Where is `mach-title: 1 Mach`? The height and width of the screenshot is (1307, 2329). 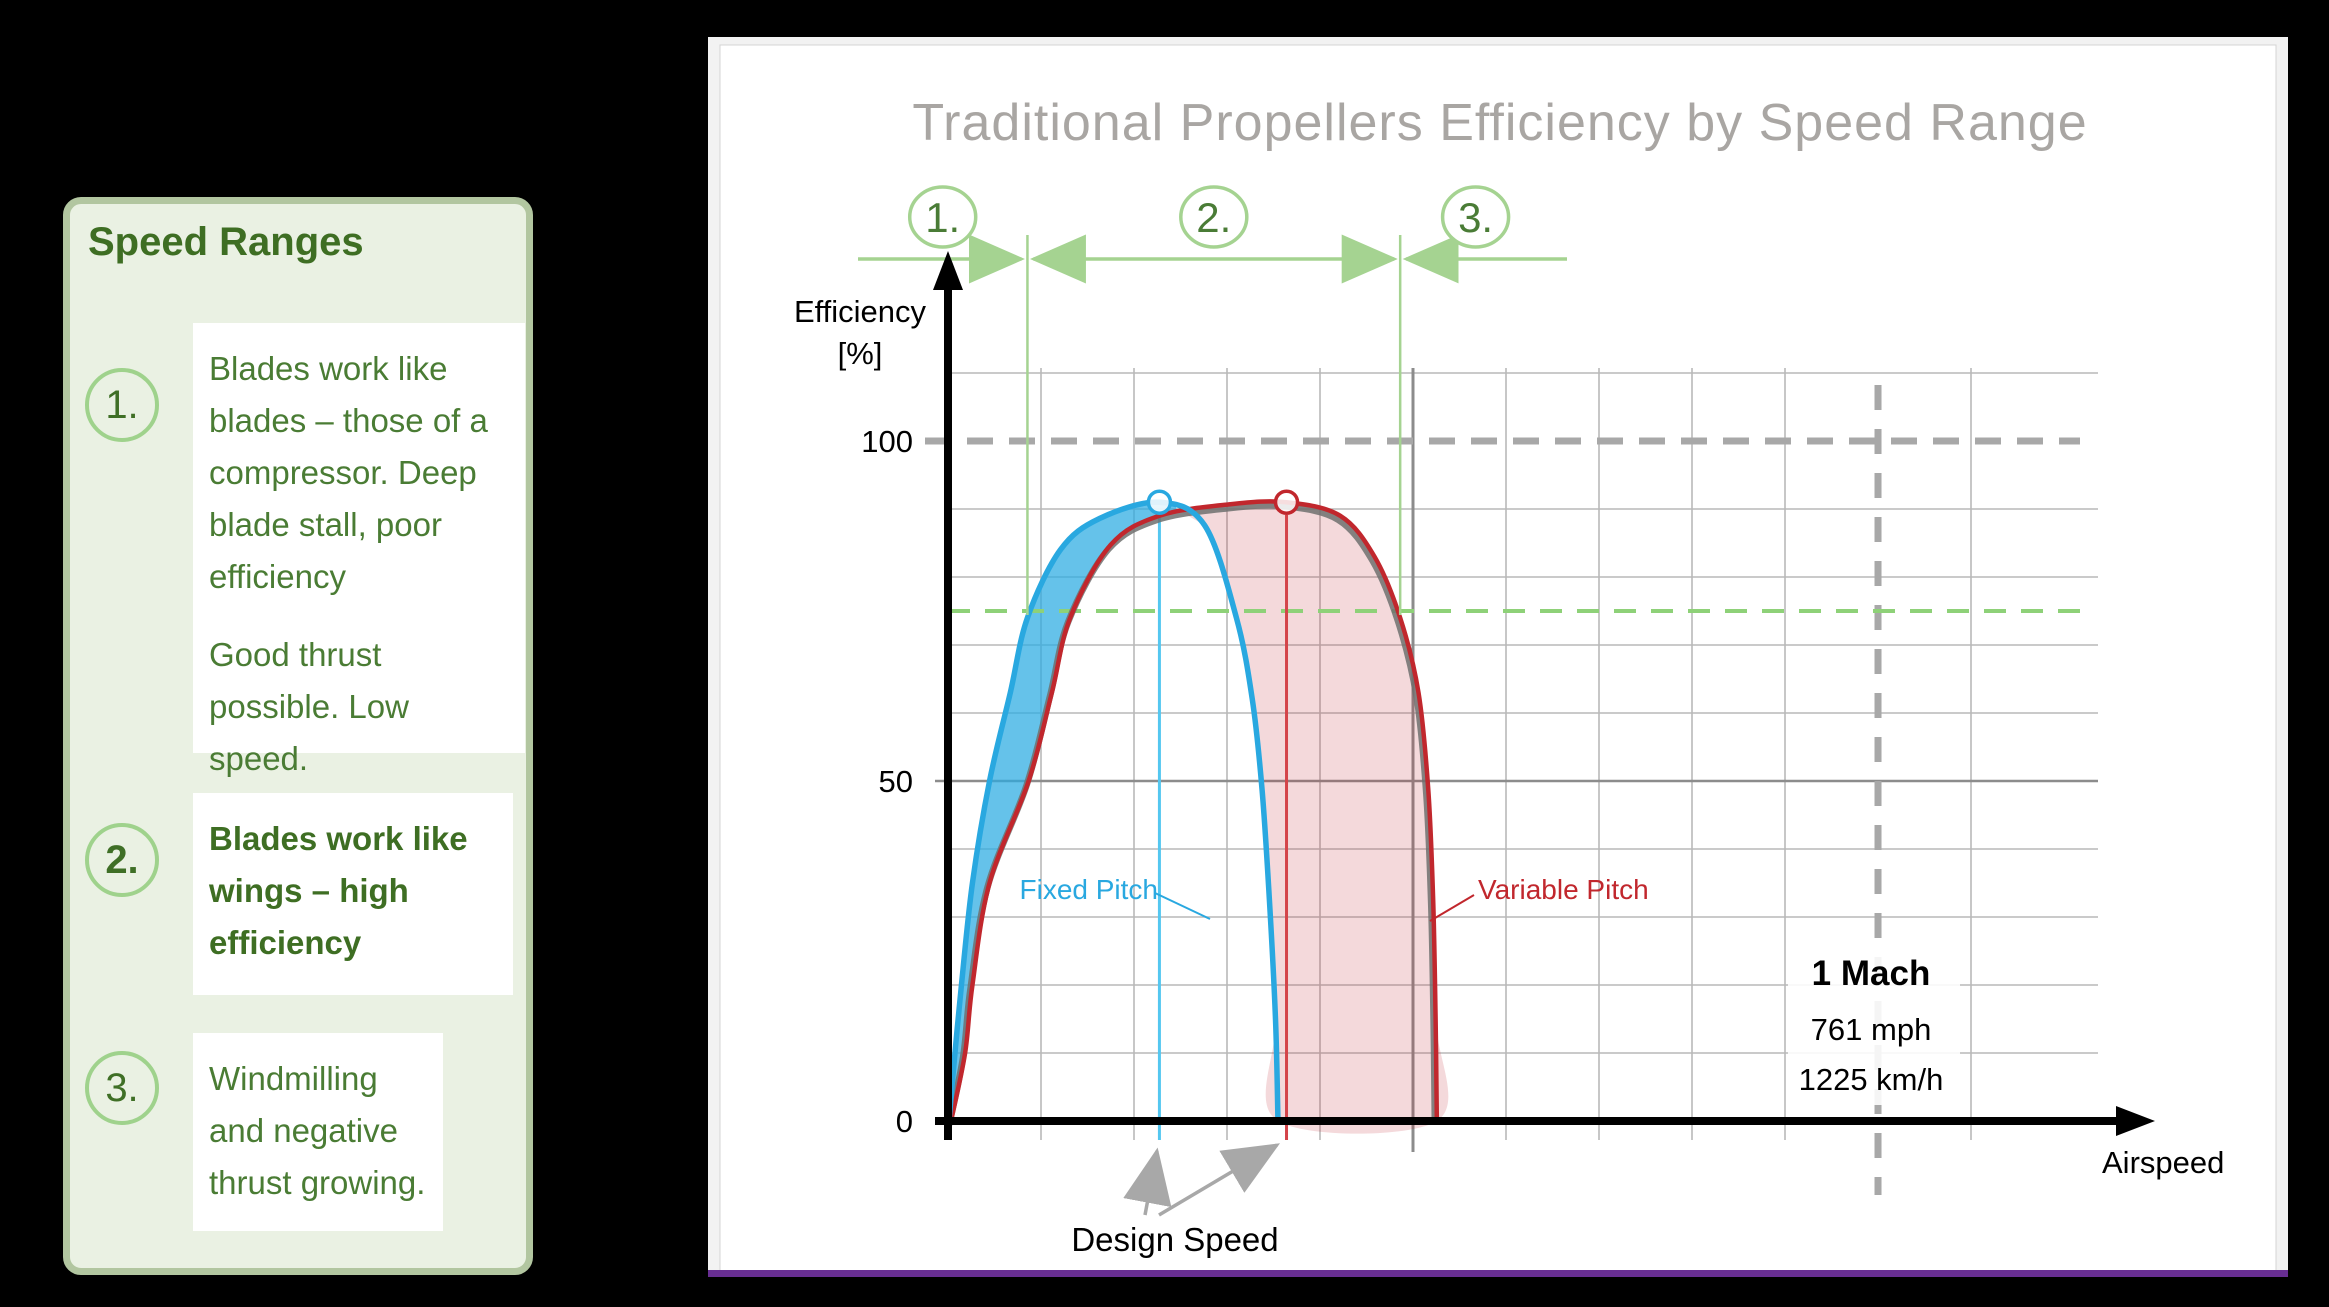 mach-title: 1 Mach is located at coordinates (1871, 973).